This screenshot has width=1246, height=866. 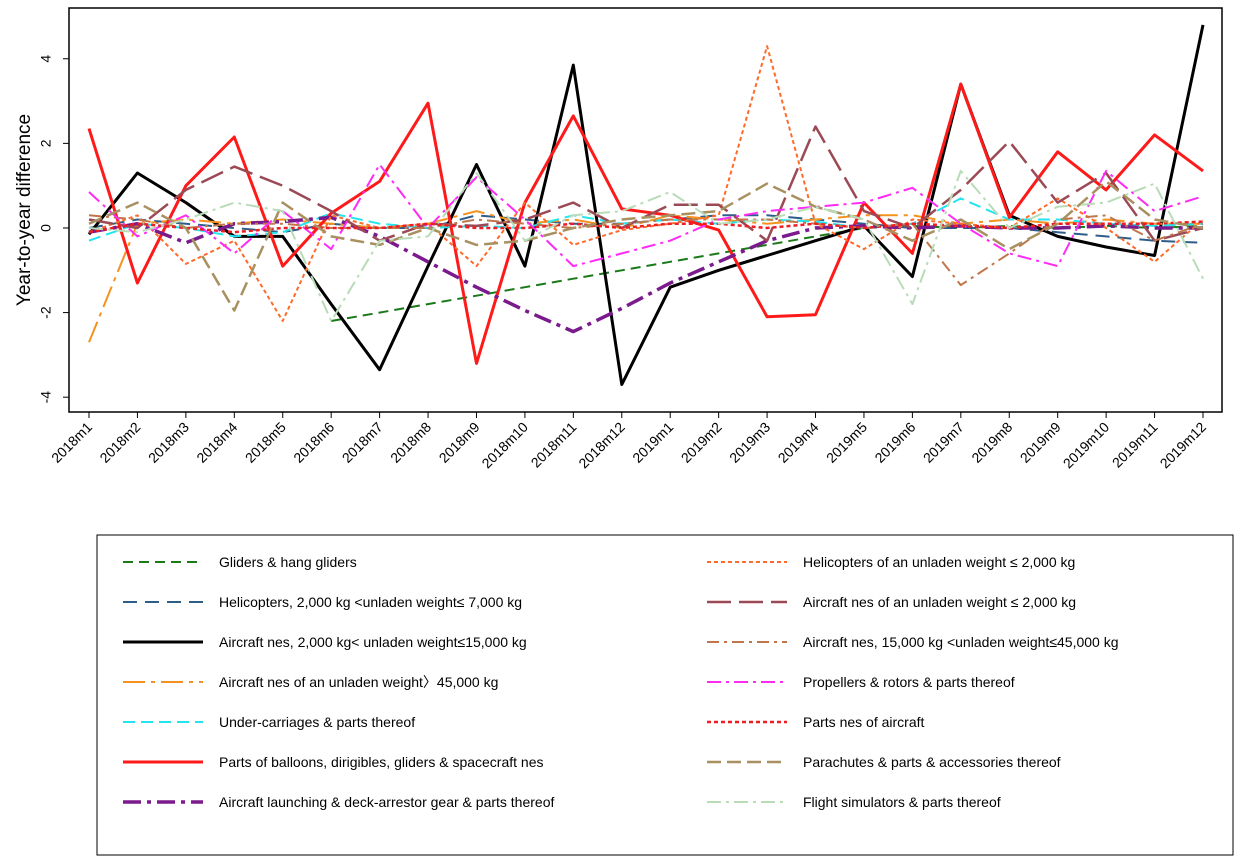 I want to click on x-tick-label: 2018m10, so click(x=504, y=445).